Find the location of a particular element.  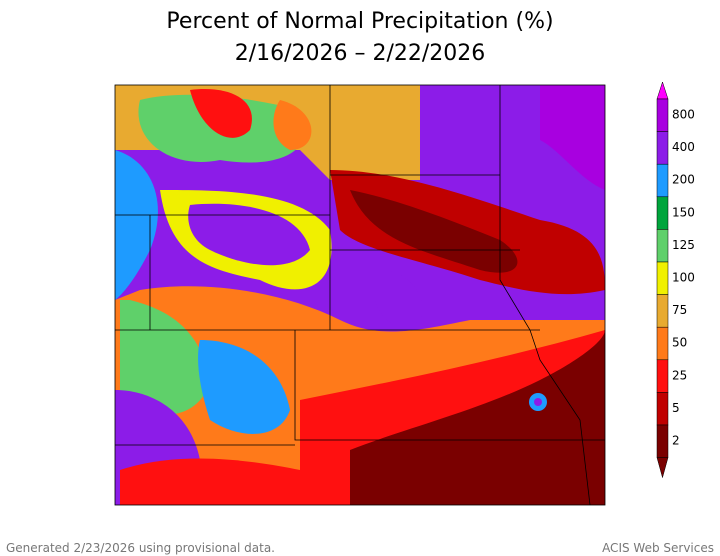

legend-label: 100 is located at coordinates (683, 278).